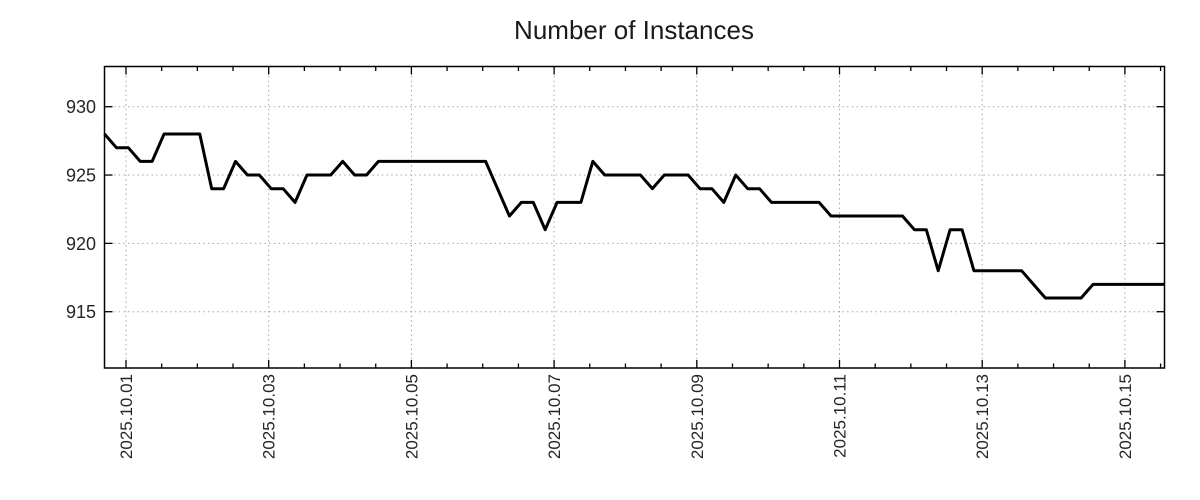 This screenshot has width=1200, height=500. Describe the element at coordinates (411, 416) in the screenshot. I see `x-tick-label: 2025.10.05` at that location.